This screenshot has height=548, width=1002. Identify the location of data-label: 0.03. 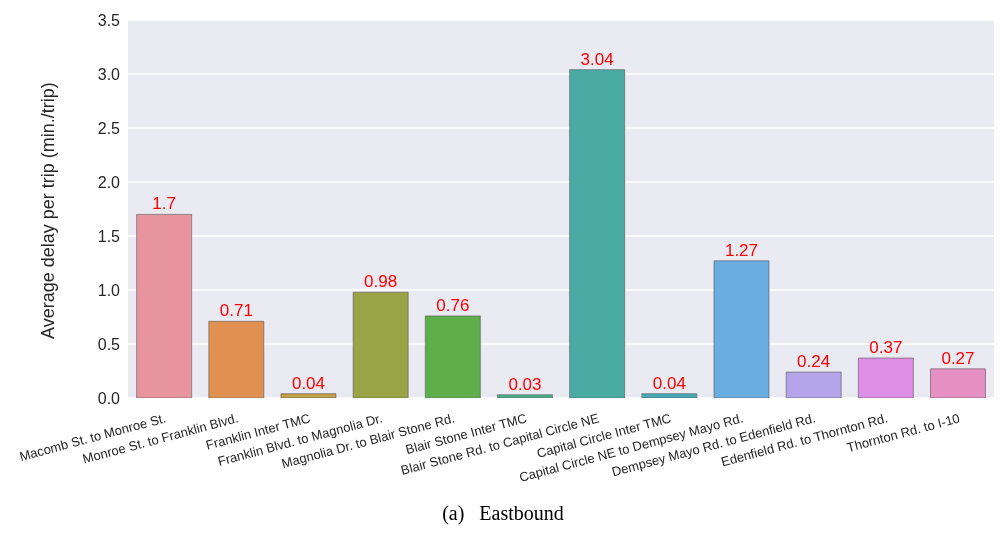
(525, 384).